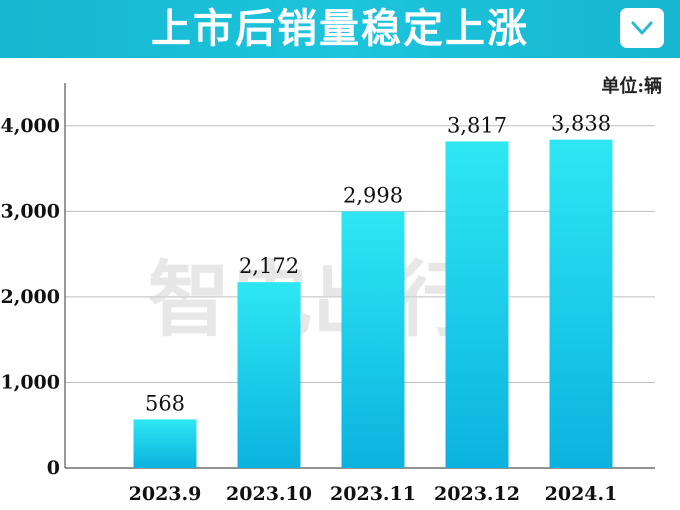  I want to click on unit-label: 单位:辆, so click(631, 86).